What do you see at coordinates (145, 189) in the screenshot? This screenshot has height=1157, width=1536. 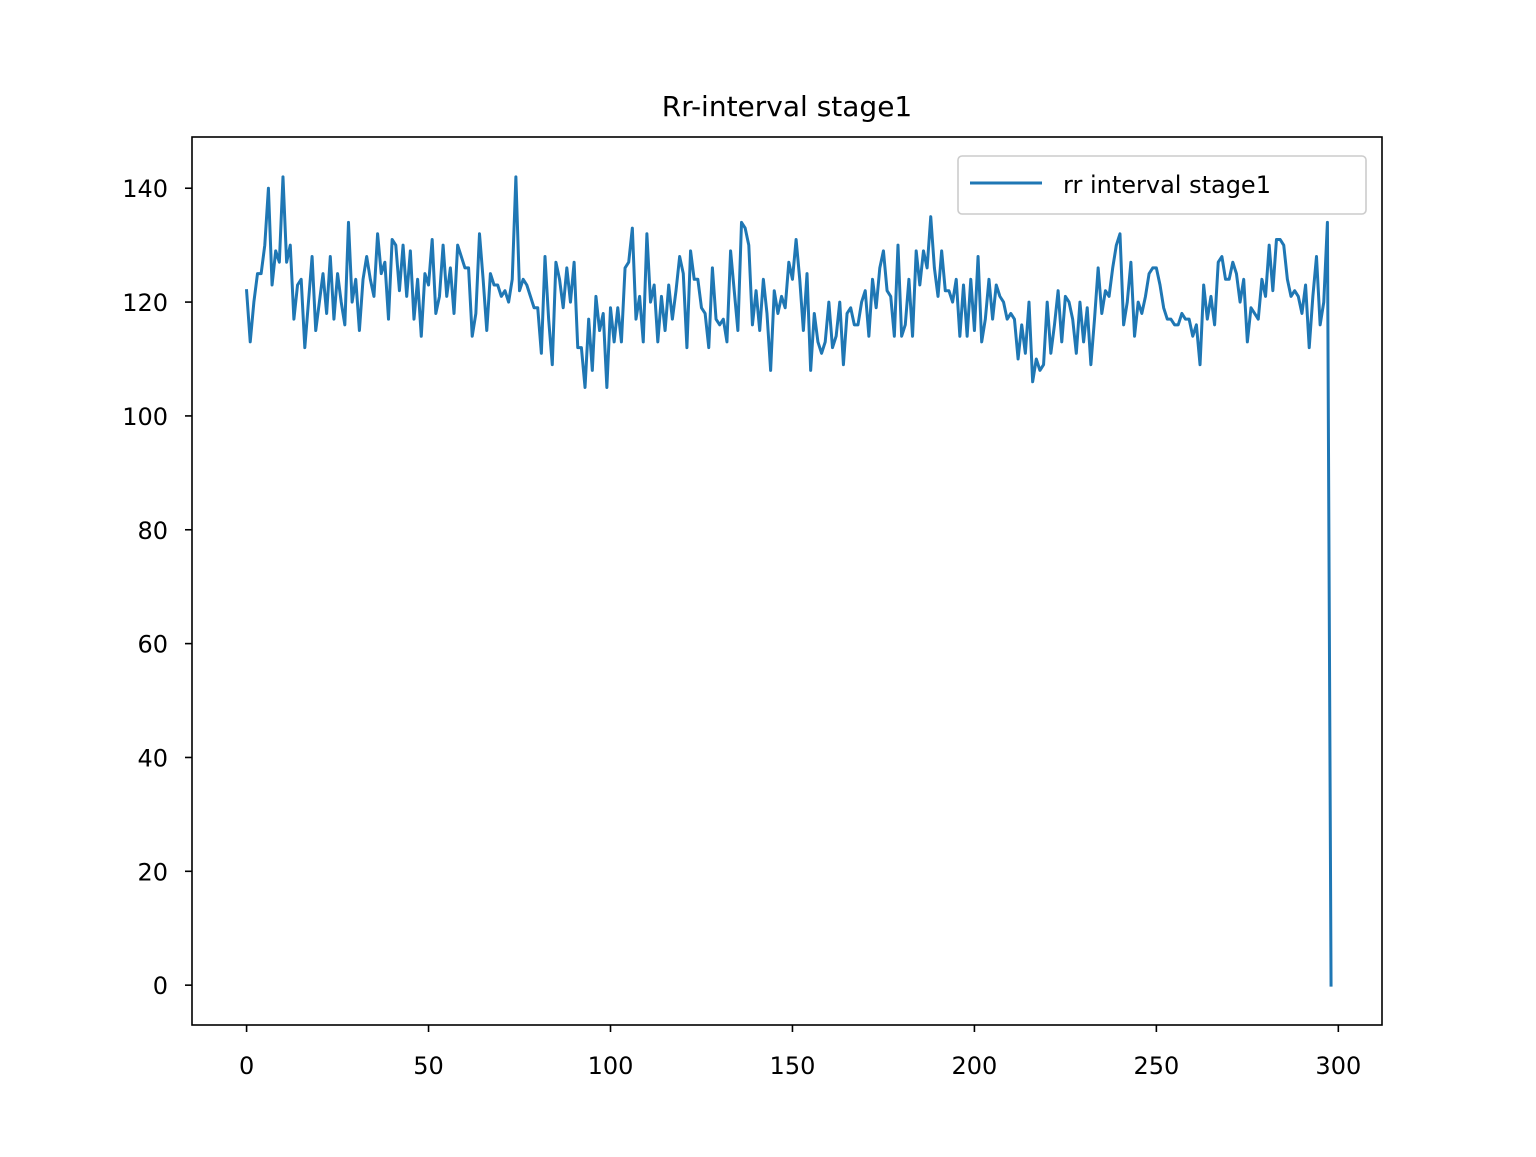 I see `y-tick-label: 140` at bounding box center [145, 189].